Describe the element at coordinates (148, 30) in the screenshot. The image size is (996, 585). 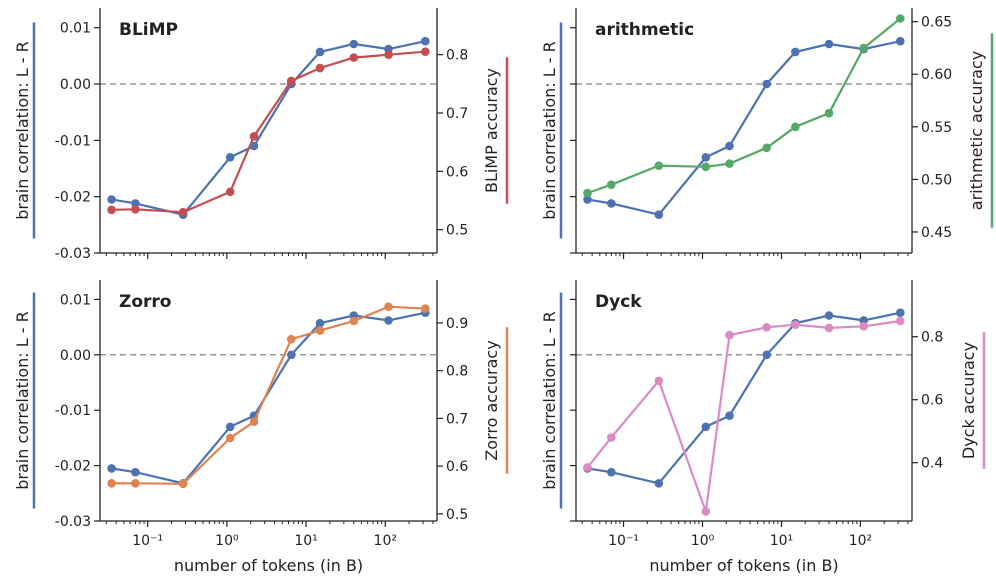
I see `panel-title: BLiMP` at that location.